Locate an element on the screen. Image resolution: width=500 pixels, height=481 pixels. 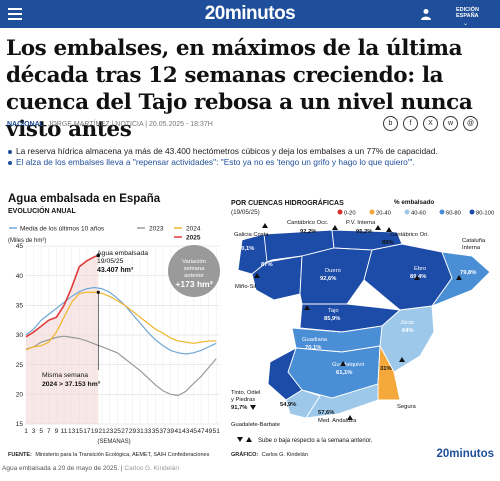
series-2025 is located at coordinates (62, 296).